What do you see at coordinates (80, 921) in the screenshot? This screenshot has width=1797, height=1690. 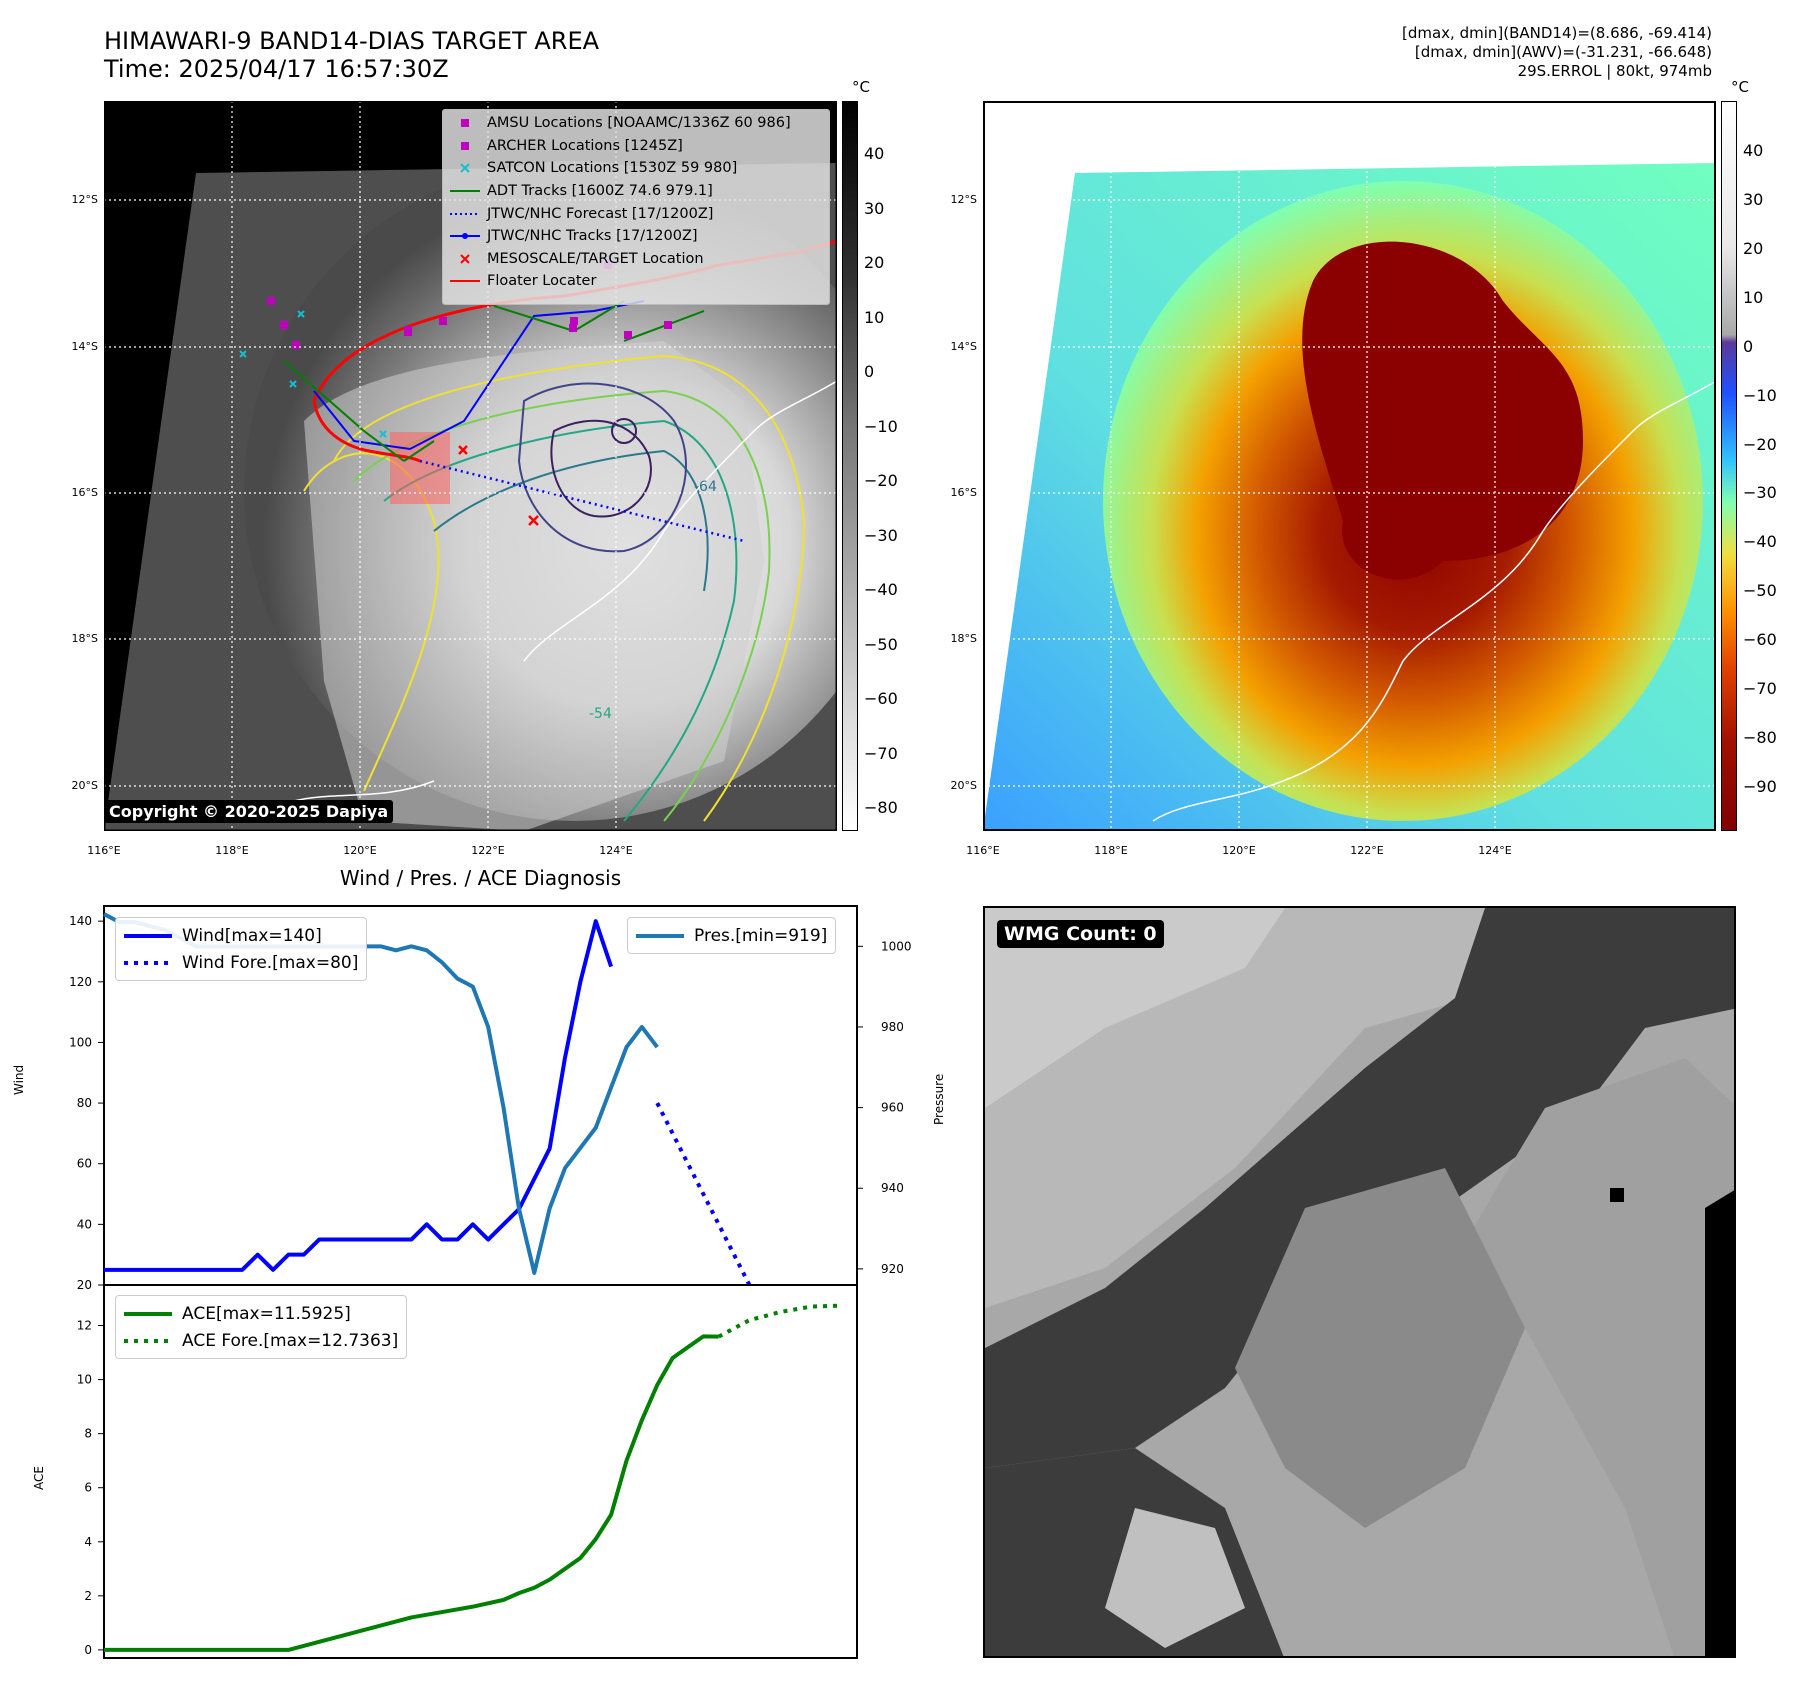 I see `wind-tick-label: 140` at bounding box center [80, 921].